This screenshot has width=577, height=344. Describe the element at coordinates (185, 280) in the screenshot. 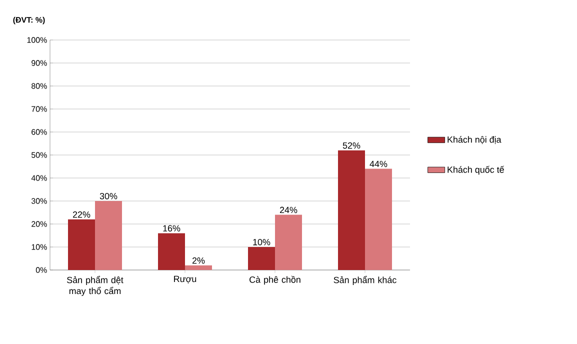

I see `x-tick-label: Rượu` at that location.